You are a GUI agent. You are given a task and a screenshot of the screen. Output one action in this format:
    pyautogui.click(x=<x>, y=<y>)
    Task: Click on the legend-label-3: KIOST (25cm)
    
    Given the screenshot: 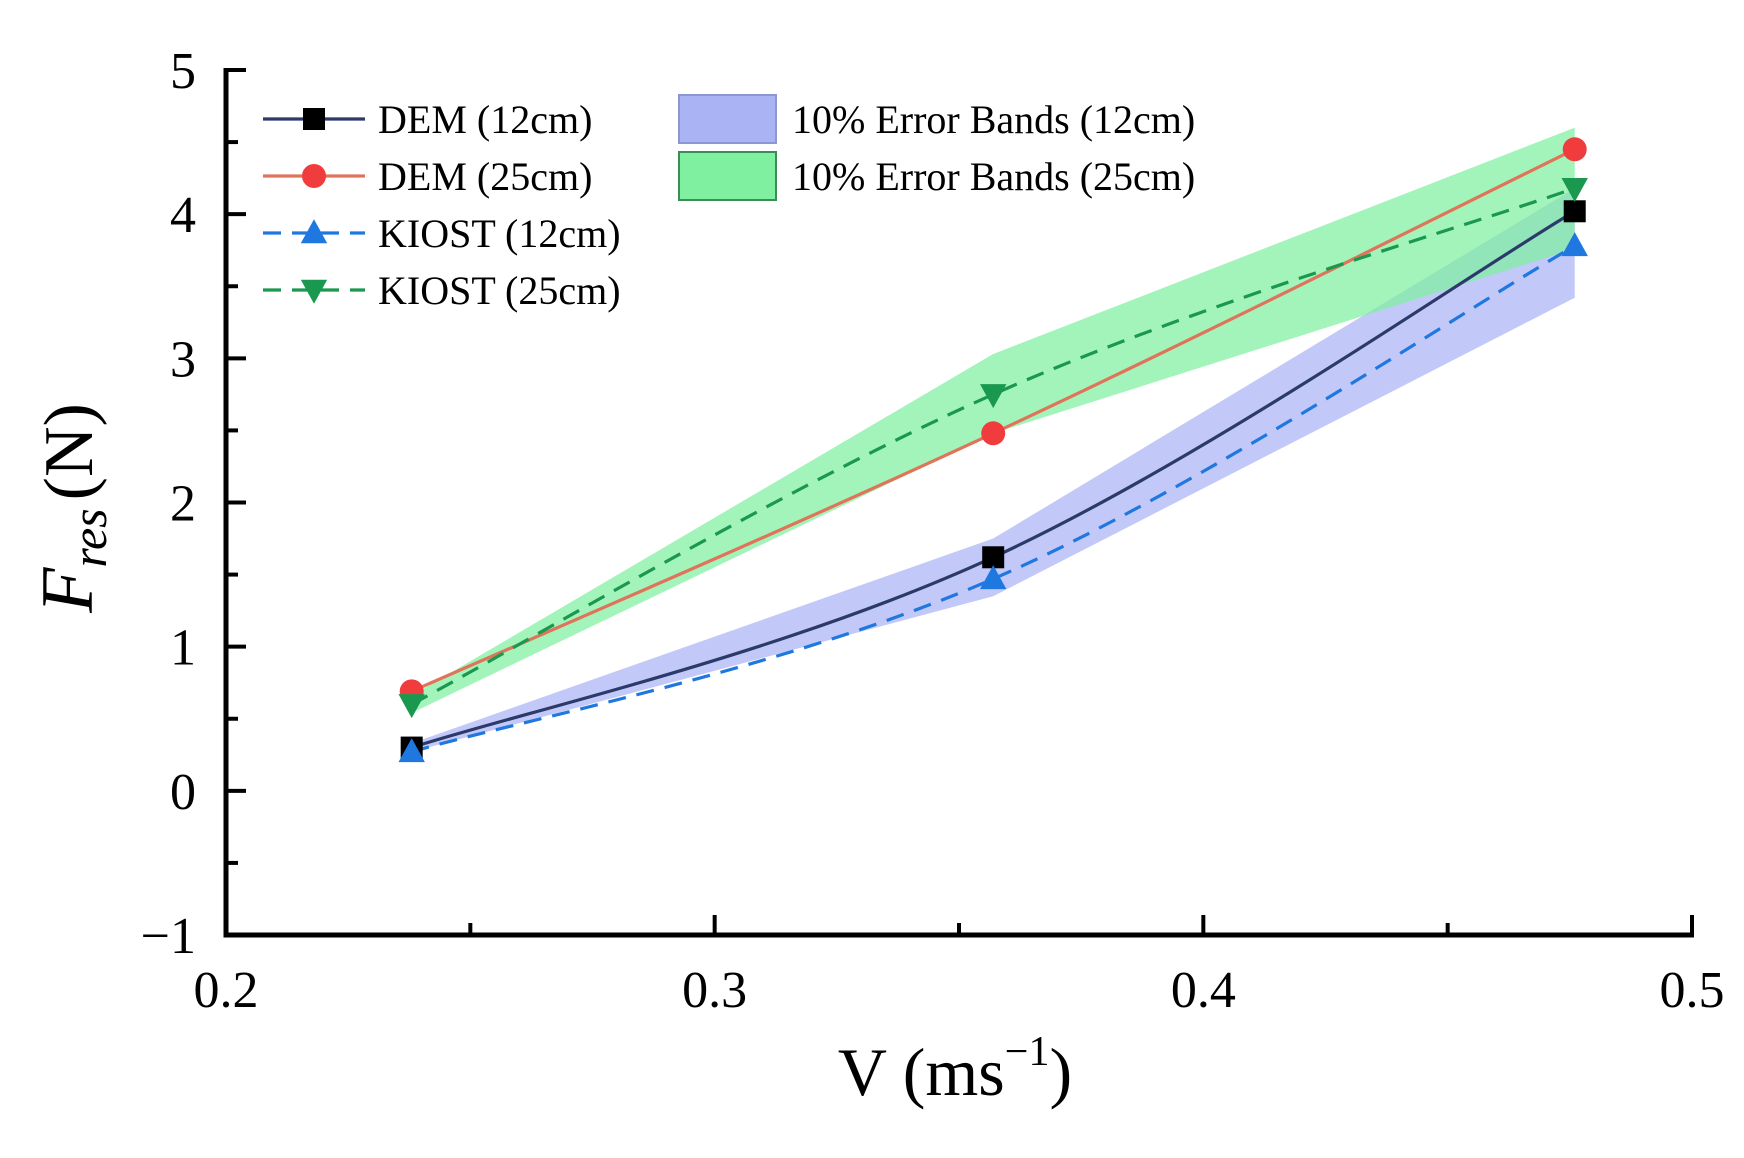 What is the action you would take?
    pyautogui.click(x=499, y=290)
    